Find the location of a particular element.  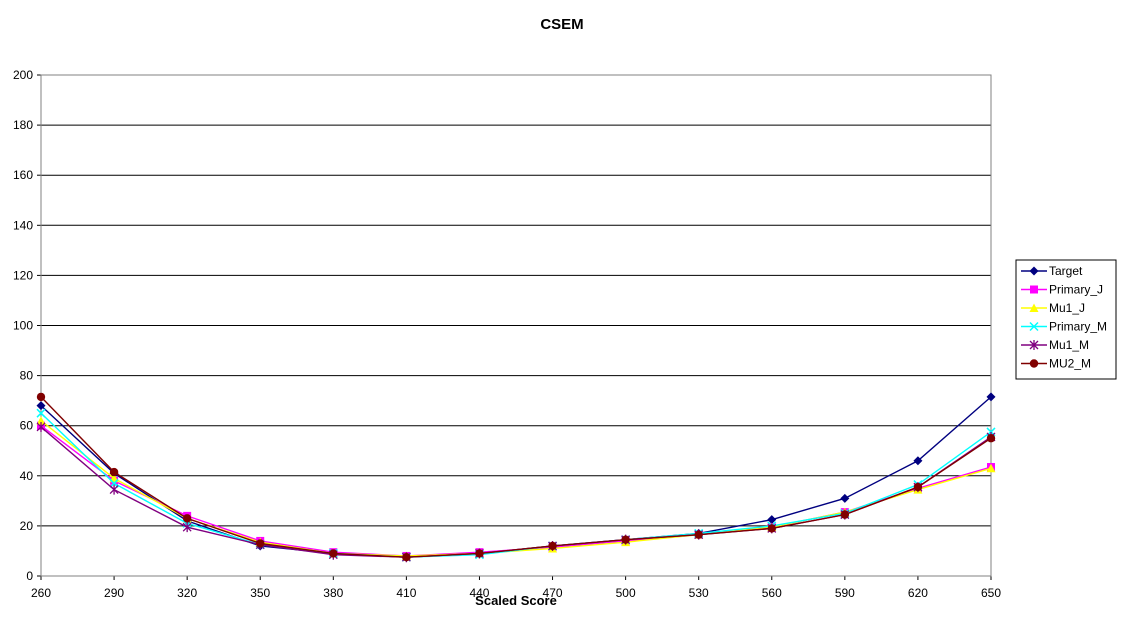

legend-label: Mu1_J is located at coordinates (1067, 308).